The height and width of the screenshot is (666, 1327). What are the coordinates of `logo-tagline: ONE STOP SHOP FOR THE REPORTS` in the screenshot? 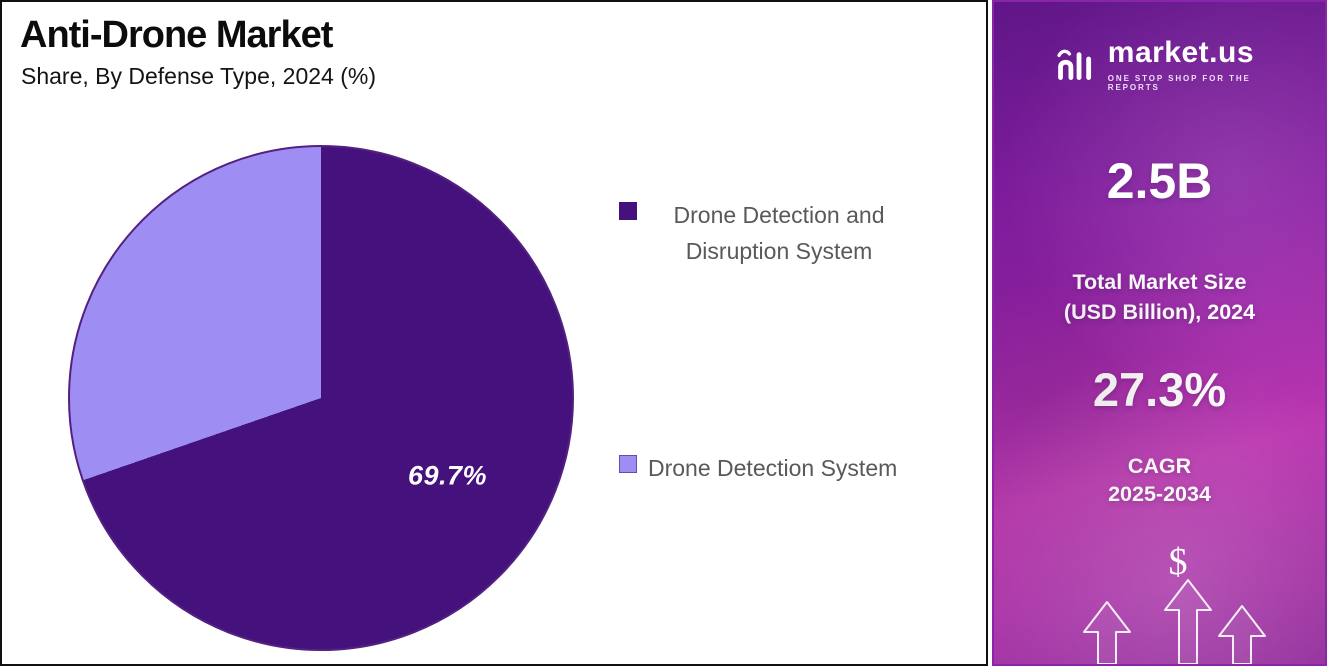 It's located at (1179, 83).